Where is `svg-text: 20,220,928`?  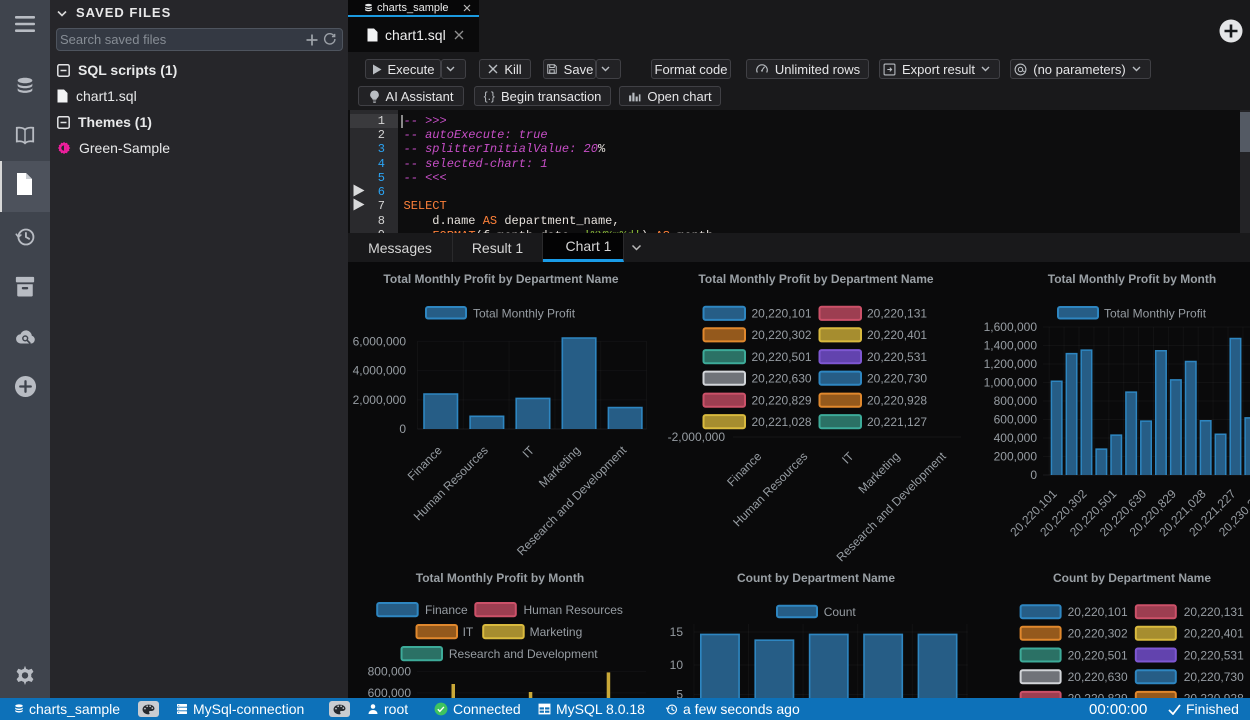
svg-text: 20,220,928 is located at coordinates (897, 401).